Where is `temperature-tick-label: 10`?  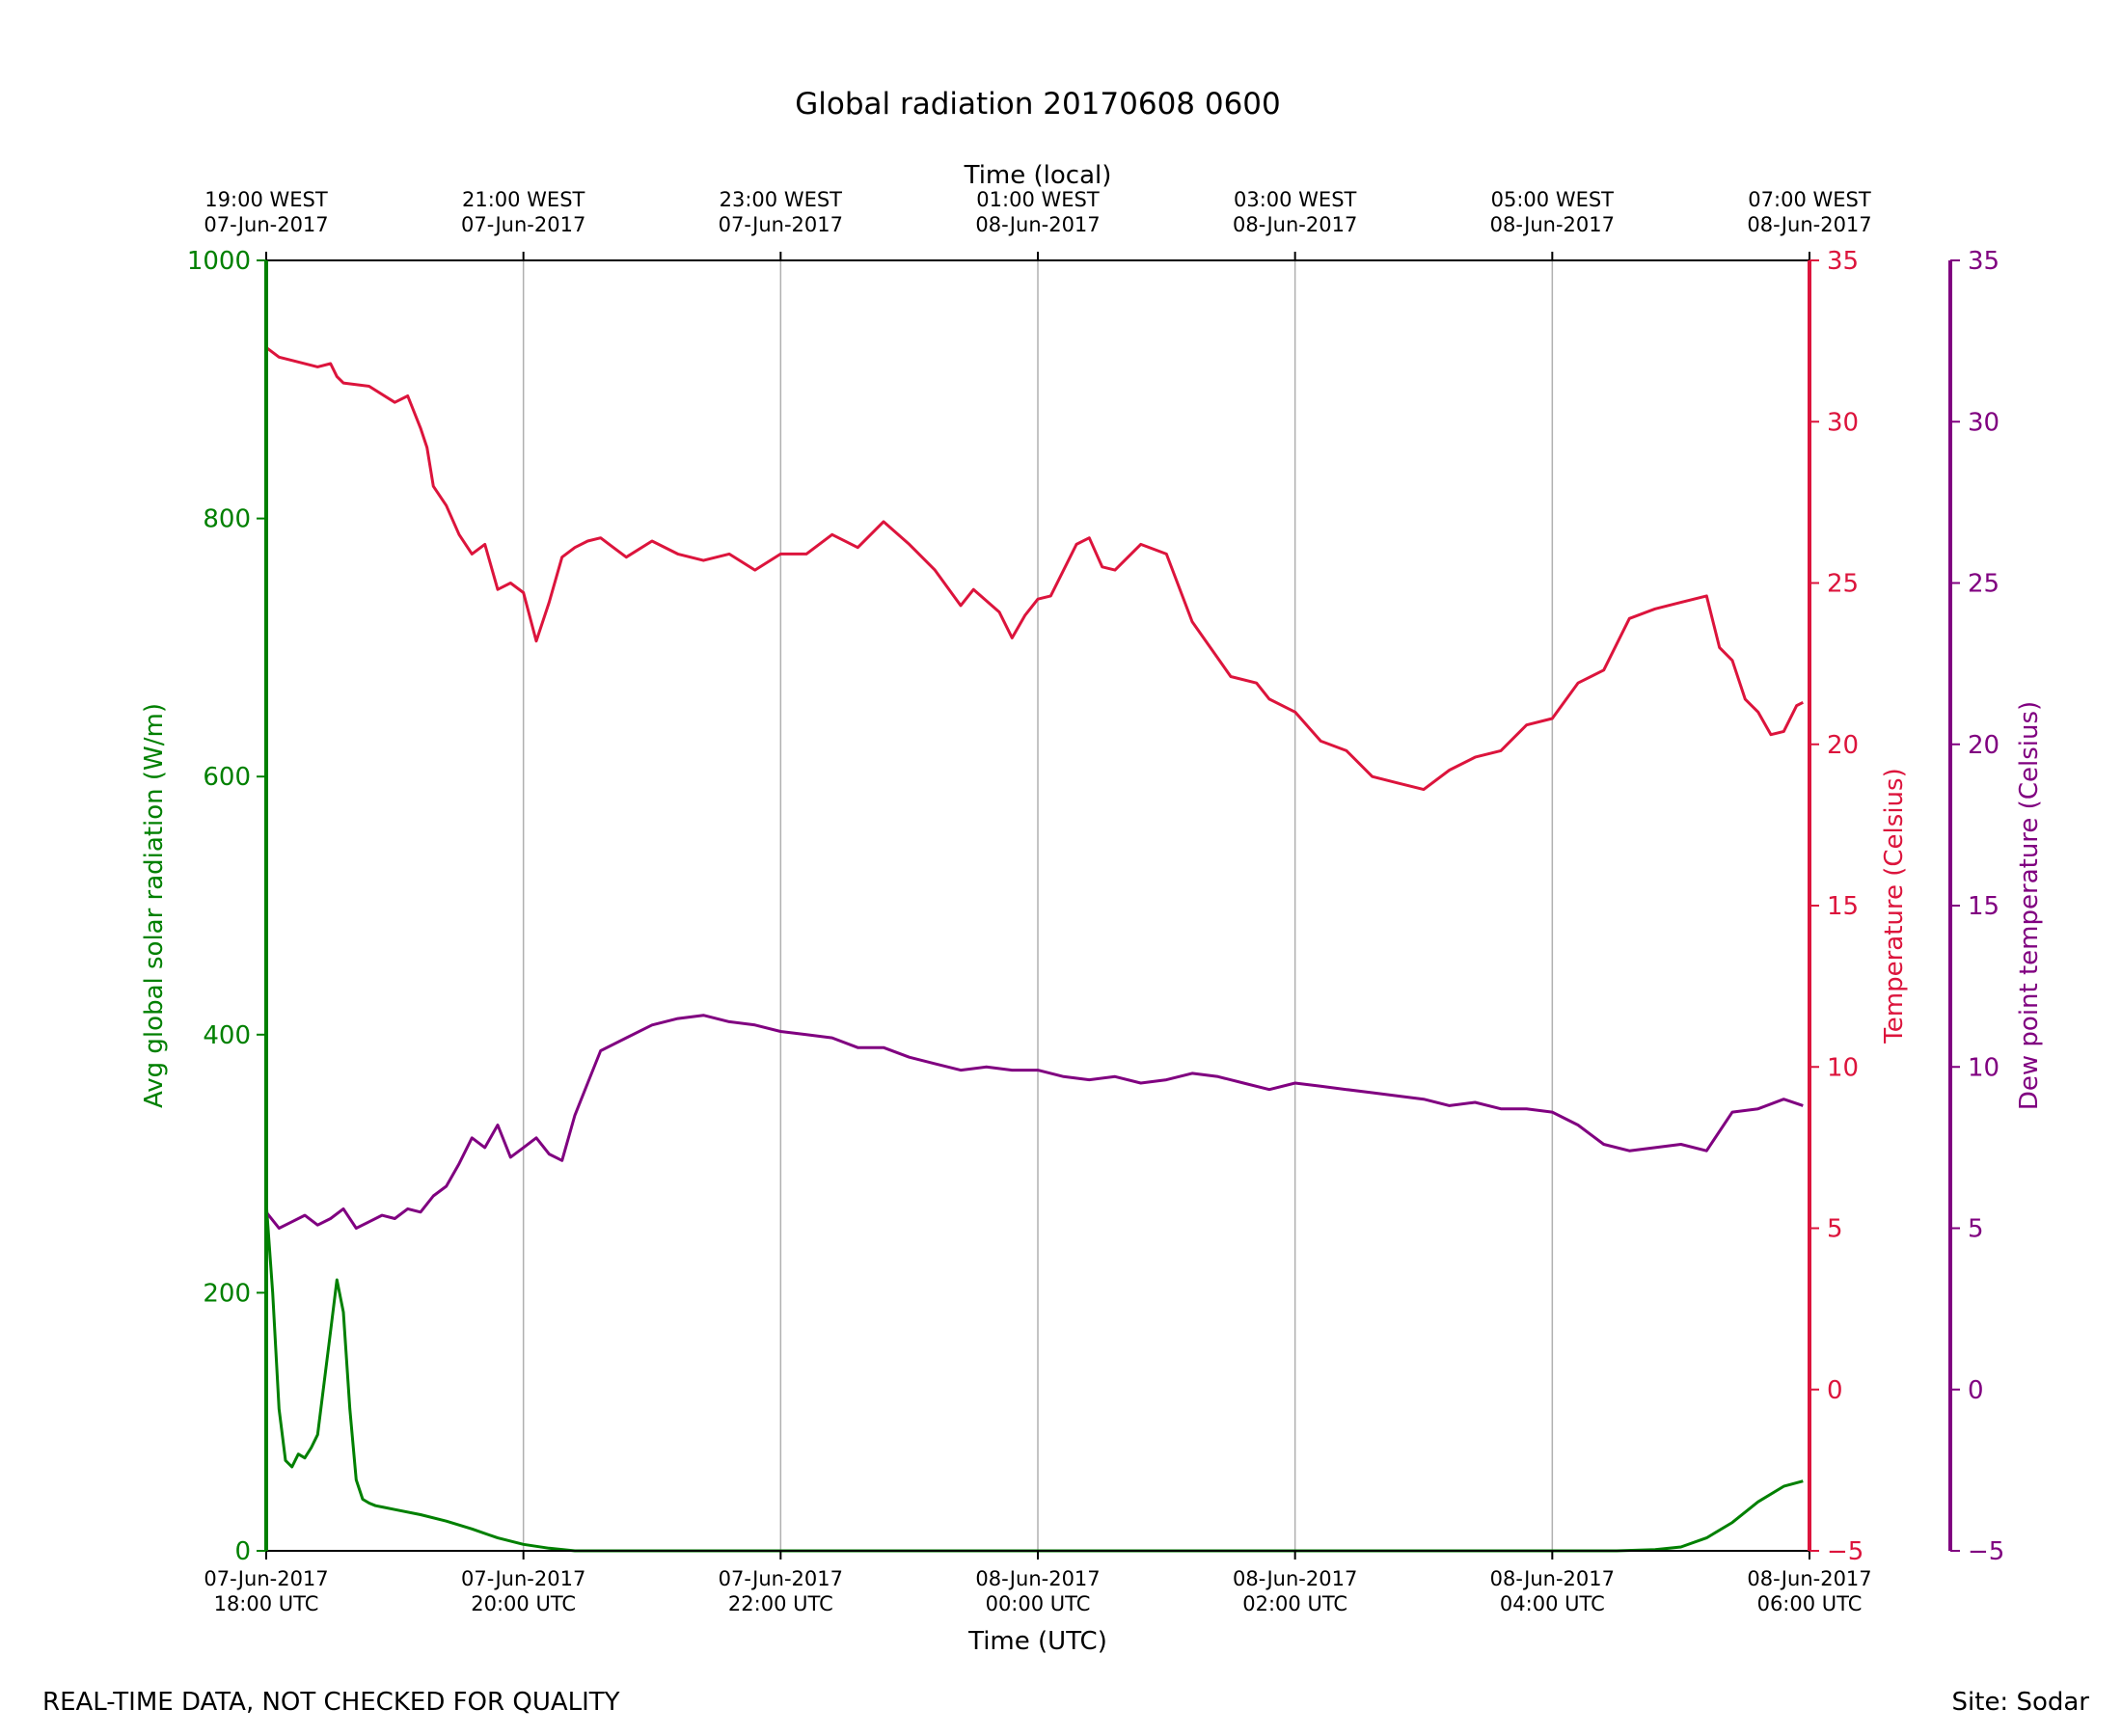
temperature-tick-label: 10 is located at coordinates (1843, 1068).